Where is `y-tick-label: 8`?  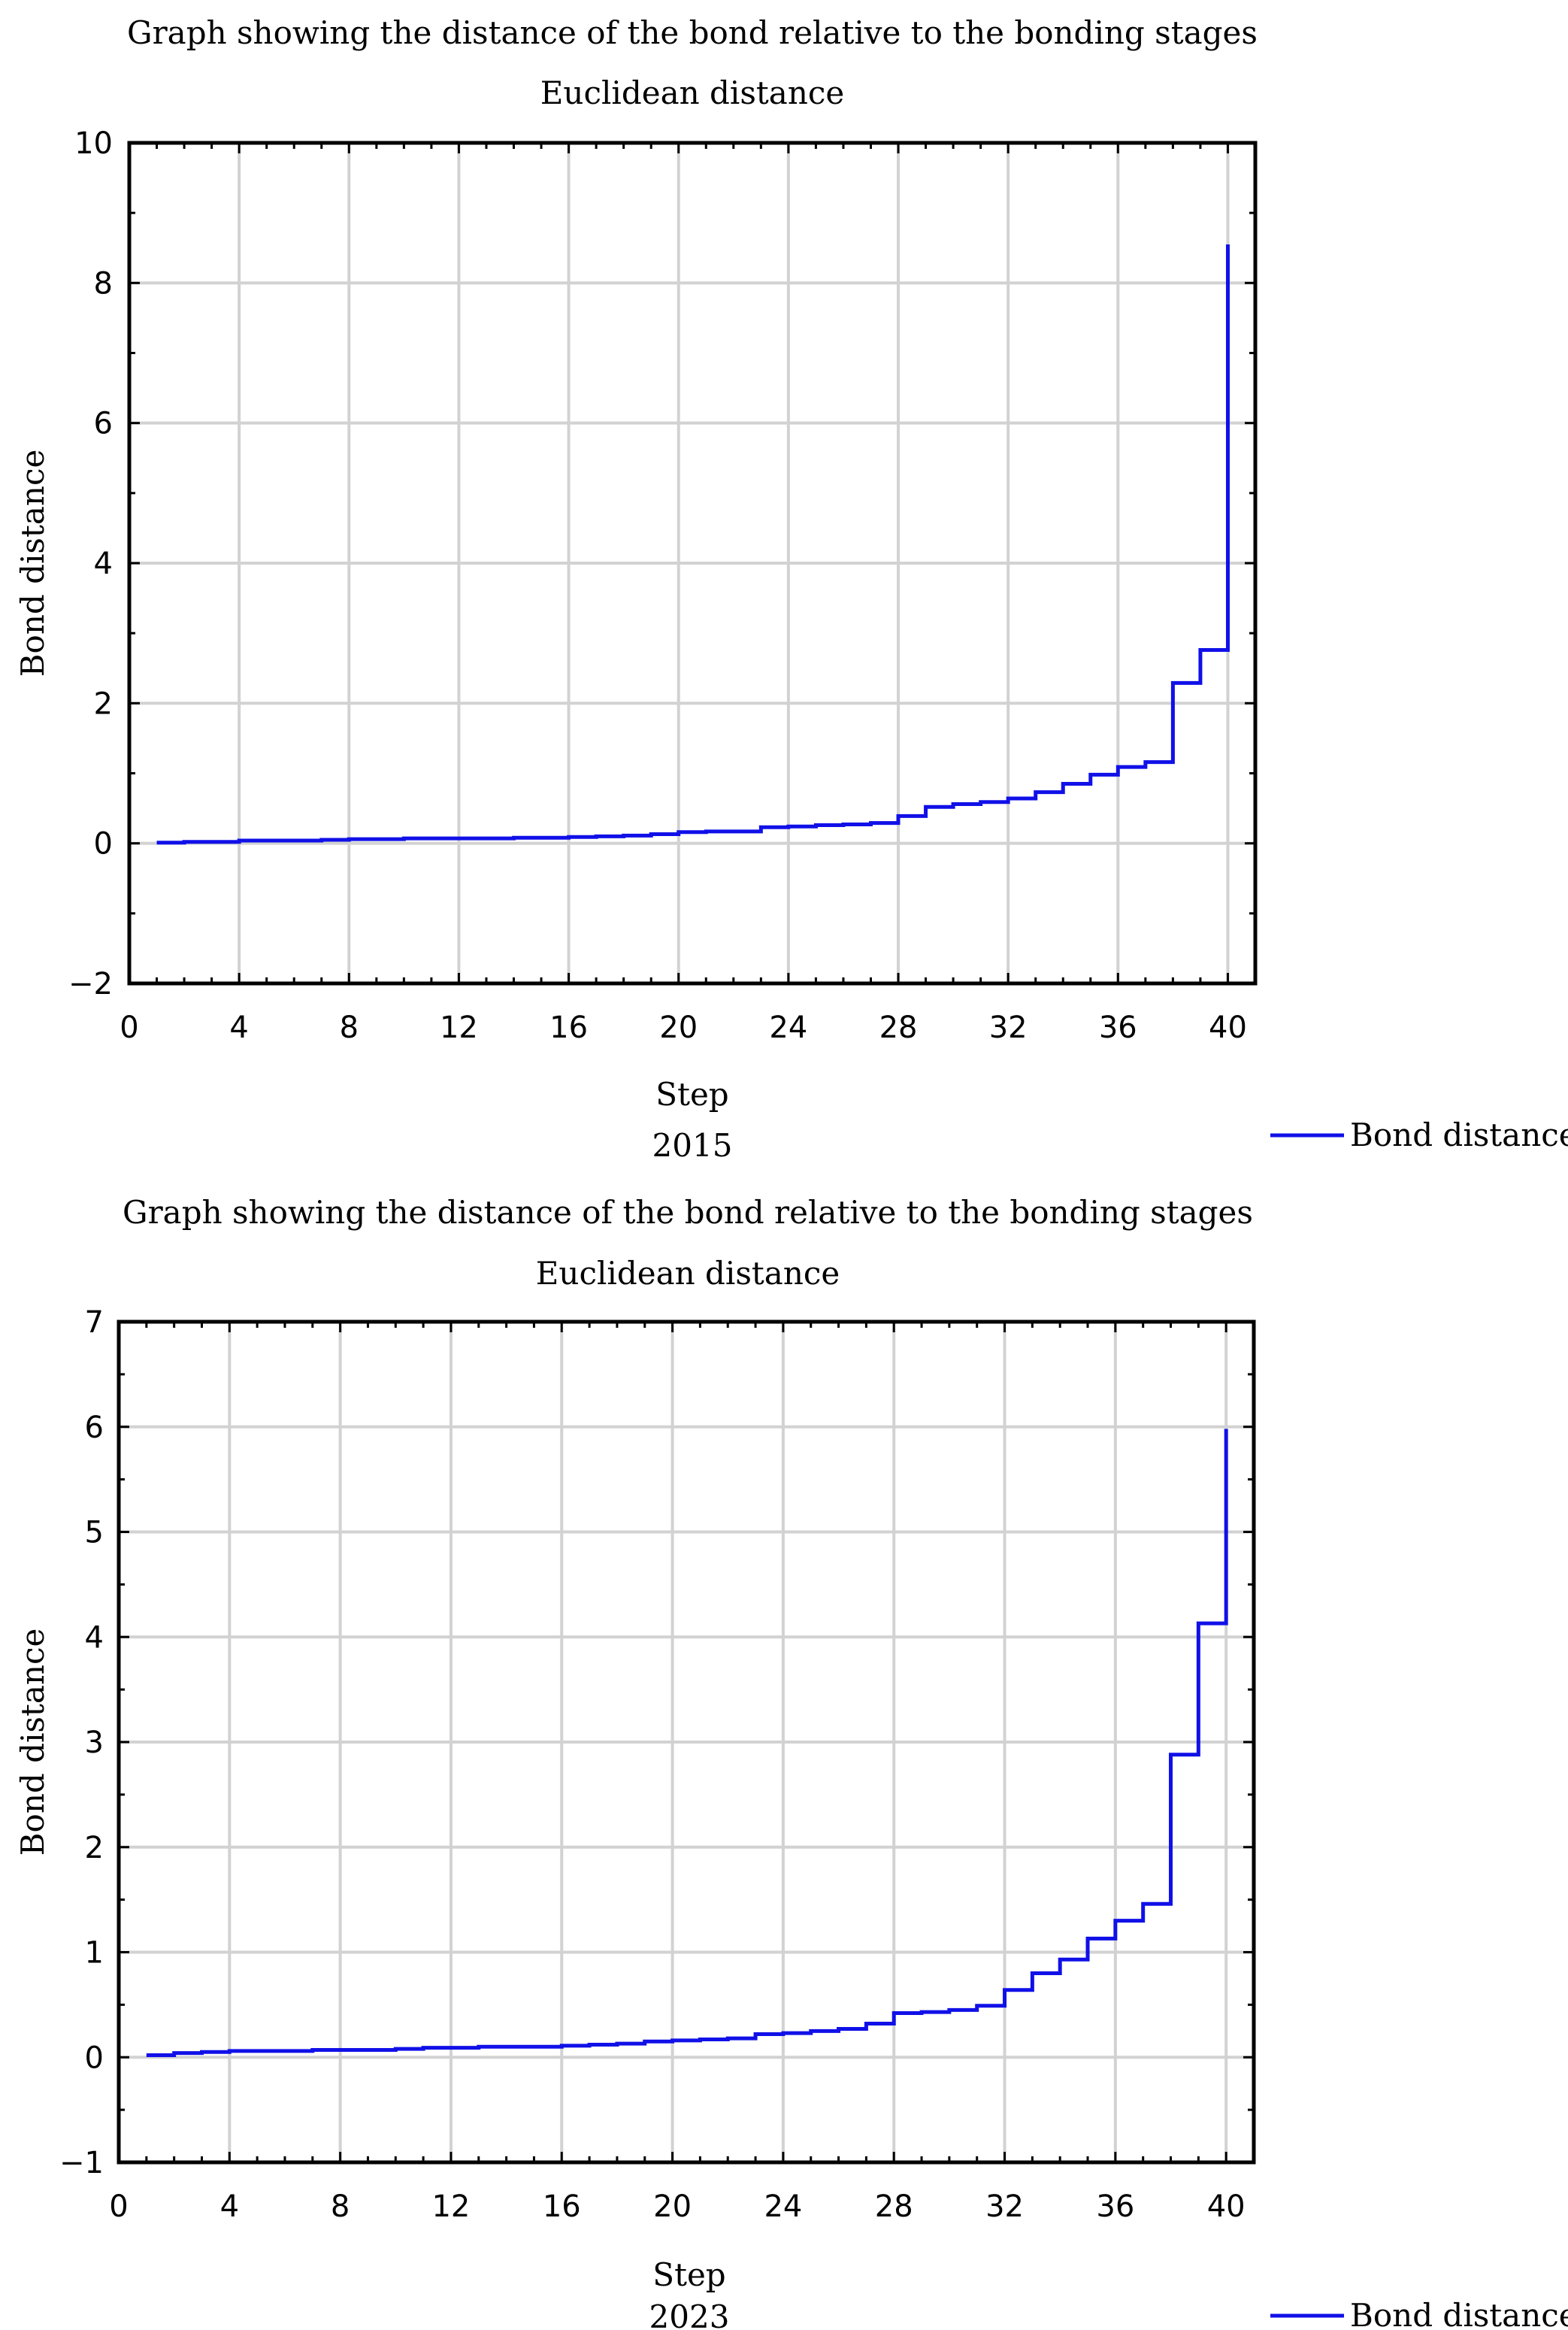
y-tick-label: 8 is located at coordinates (103, 283).